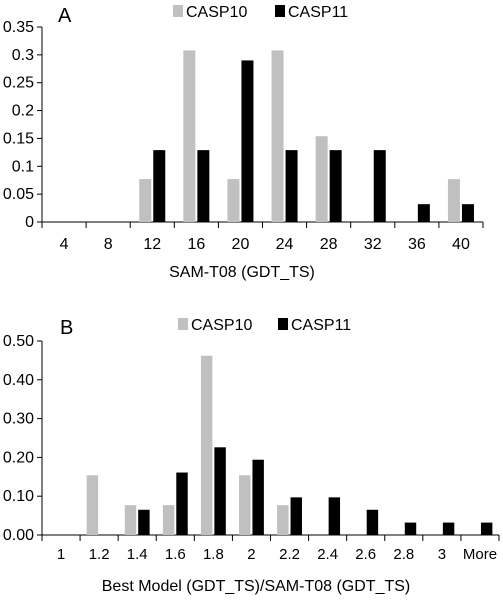 The height and width of the screenshot is (600, 503). I want to click on x-tick-label: 2.8, so click(403, 554).